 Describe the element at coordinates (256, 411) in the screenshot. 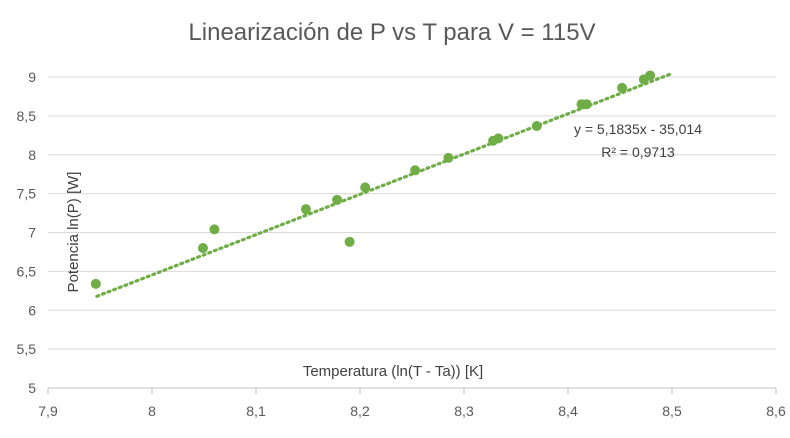

I see `x-tick-label: 8,1` at that location.